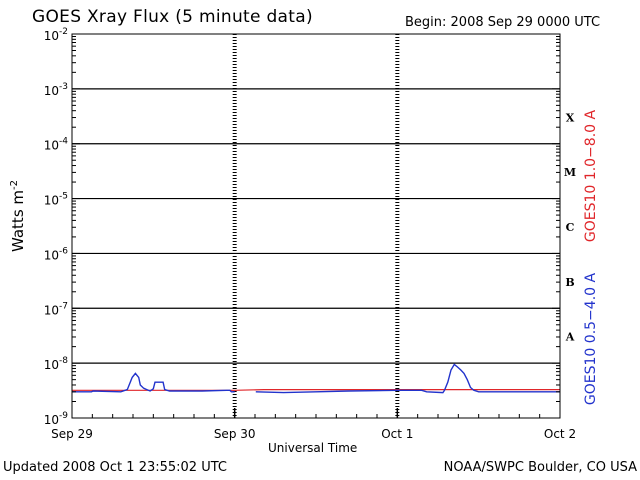 This screenshot has height=480, width=640. I want to click on y-axis-label: Watts m-2, so click(18, 216).